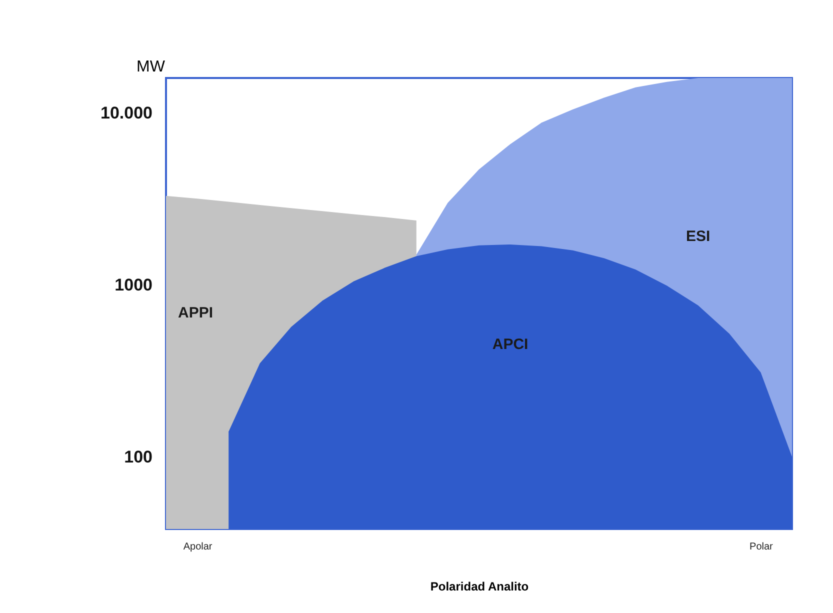  What do you see at coordinates (479, 587) in the screenshot?
I see `x-axis-title: Polaridad Analito` at bounding box center [479, 587].